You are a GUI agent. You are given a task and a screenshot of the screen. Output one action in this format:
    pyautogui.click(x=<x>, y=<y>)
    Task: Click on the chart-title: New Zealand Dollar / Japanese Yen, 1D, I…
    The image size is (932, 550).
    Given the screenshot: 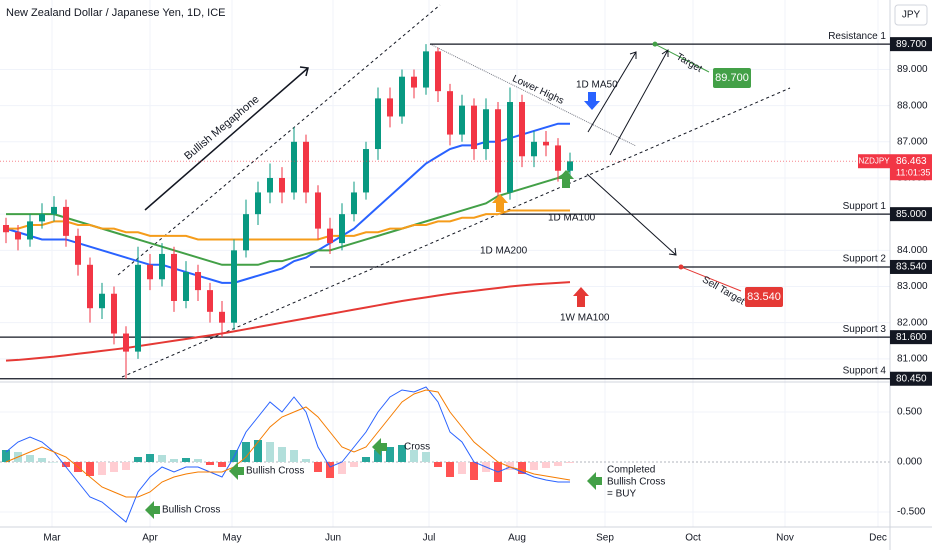 What is the action you would take?
    pyautogui.click(x=116, y=13)
    